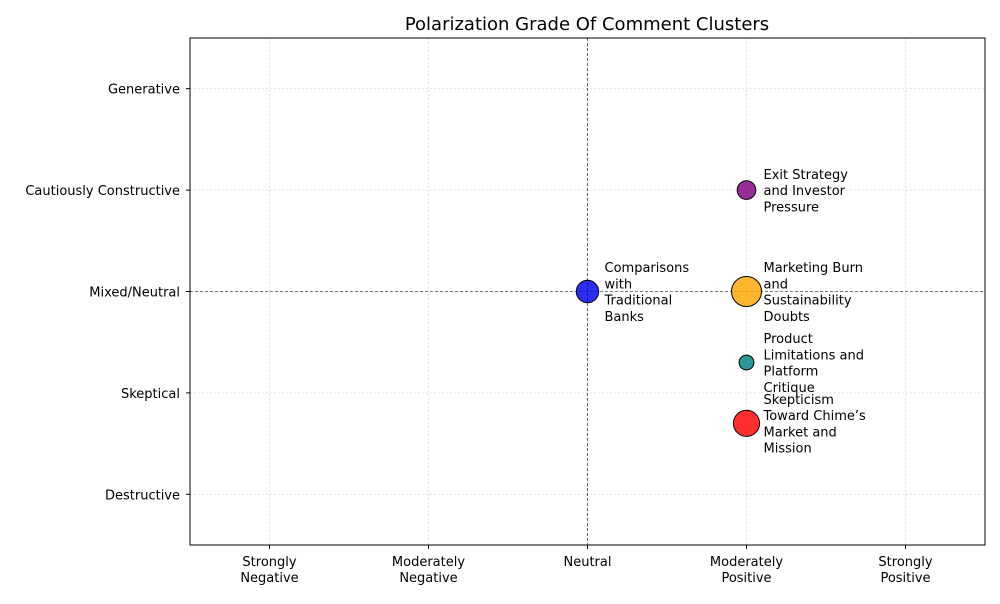 Image resolution: width=1000 pixels, height=604 pixels. What do you see at coordinates (647, 293) in the screenshot?
I see `bubble-label: Comparisons with Traditional Banks` at bounding box center [647, 293].